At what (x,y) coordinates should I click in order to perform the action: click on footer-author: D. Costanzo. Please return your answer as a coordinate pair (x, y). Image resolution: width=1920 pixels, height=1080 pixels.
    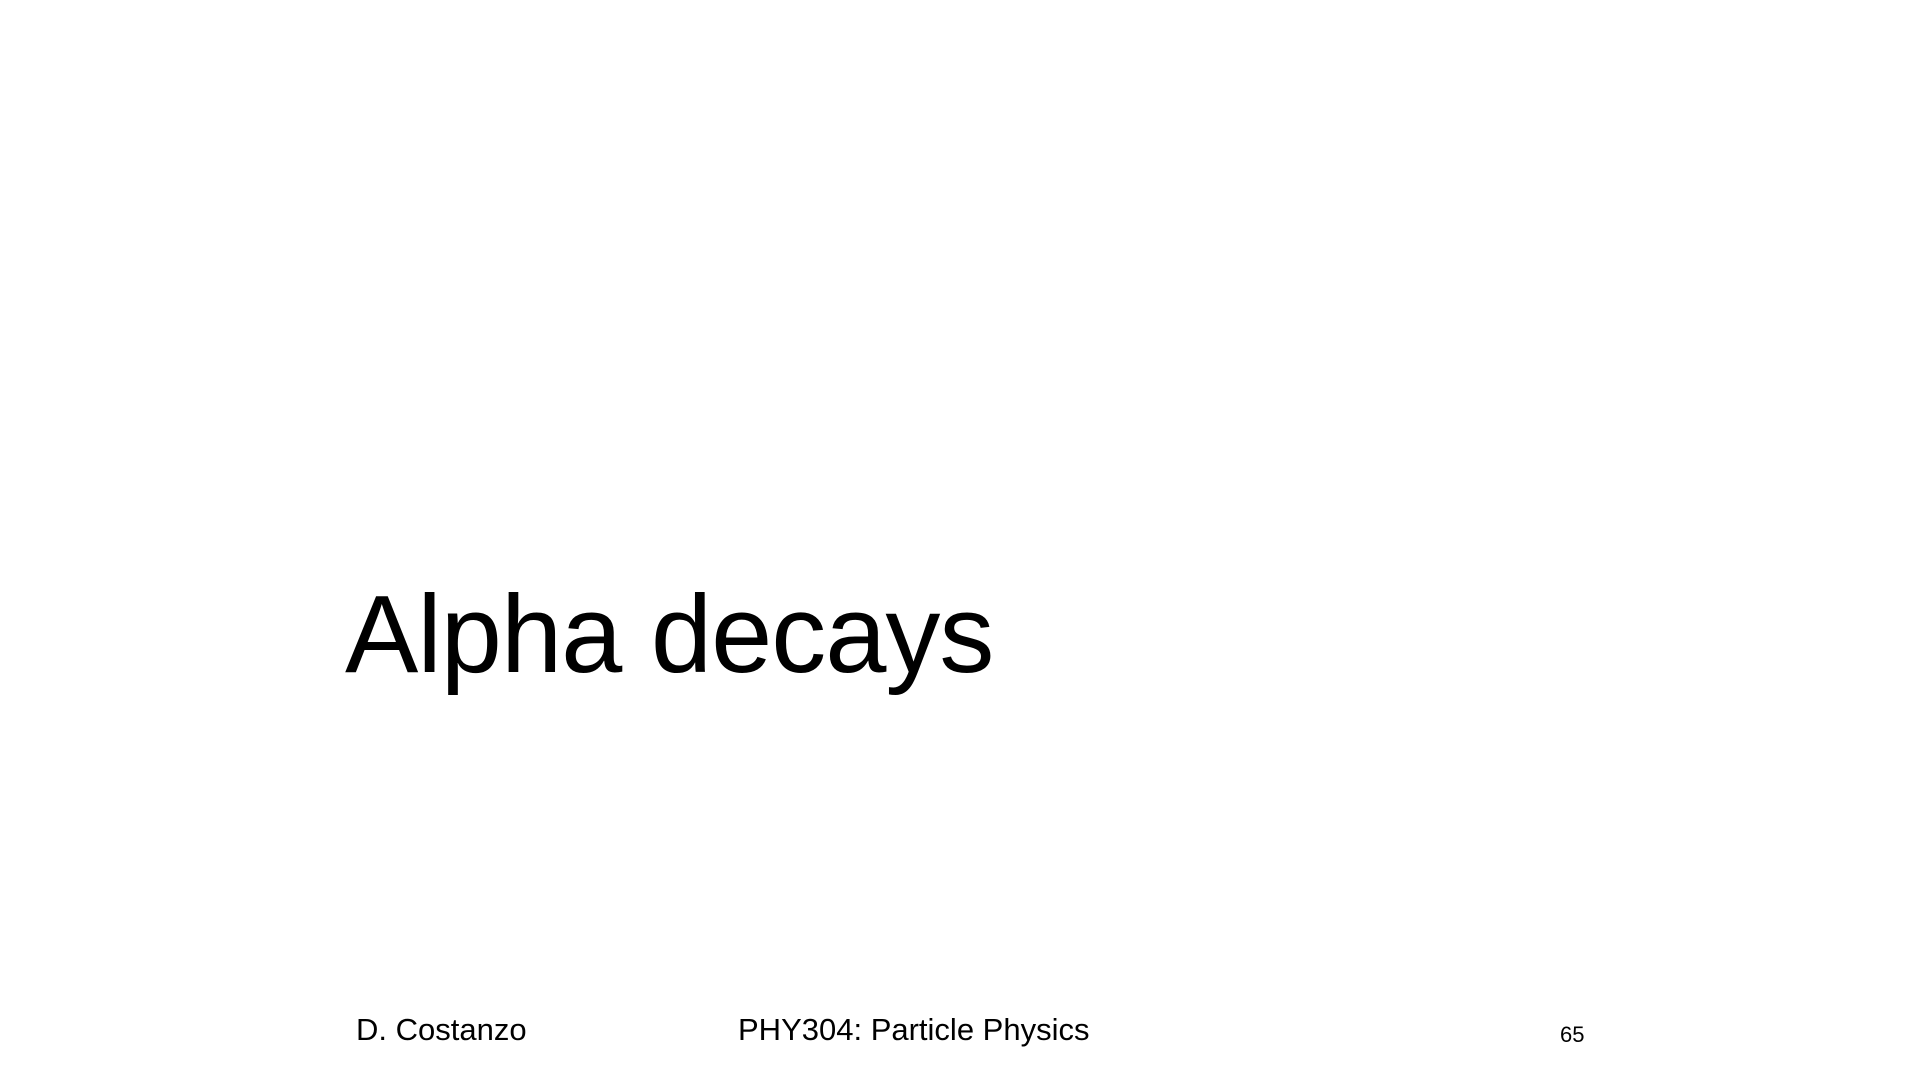
    Looking at the image, I should click on (441, 1029).